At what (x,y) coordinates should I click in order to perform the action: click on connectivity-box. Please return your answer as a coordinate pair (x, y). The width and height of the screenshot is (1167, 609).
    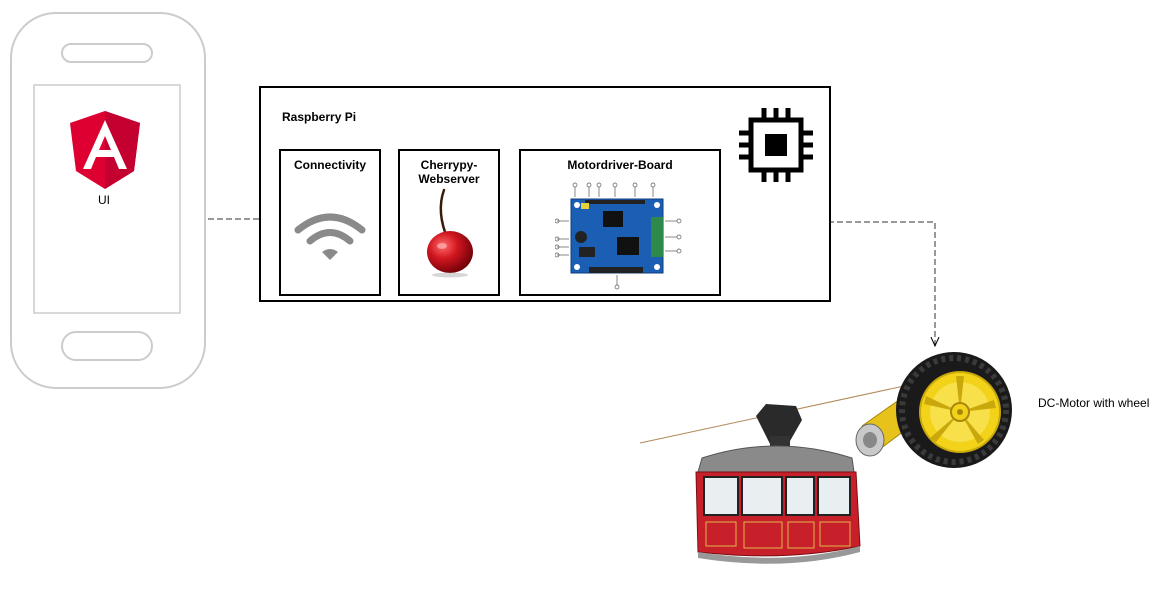
    Looking at the image, I should click on (330, 222).